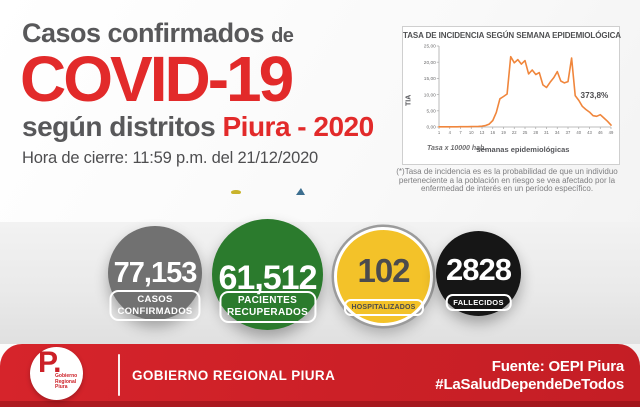  Describe the element at coordinates (457, 148) in the screenshot. I see `chart-rate-footnote: Tasa x 10000 hab.` at that location.